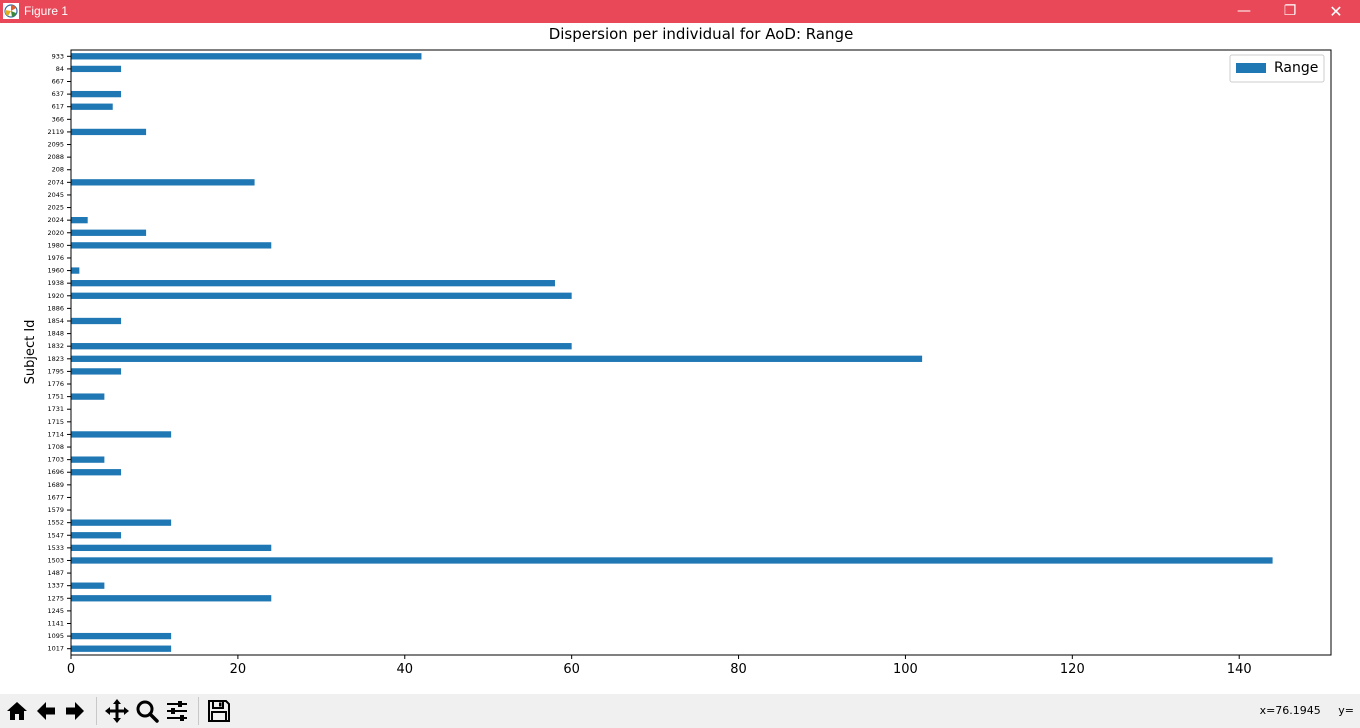  Describe the element at coordinates (1072, 669) in the screenshot. I see `x-tick-label: 120` at that location.